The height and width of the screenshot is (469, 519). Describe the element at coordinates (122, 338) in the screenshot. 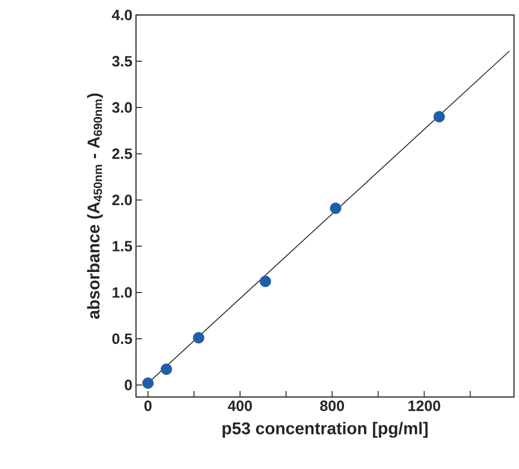

I see `y-tick-label: 0.5` at that location.